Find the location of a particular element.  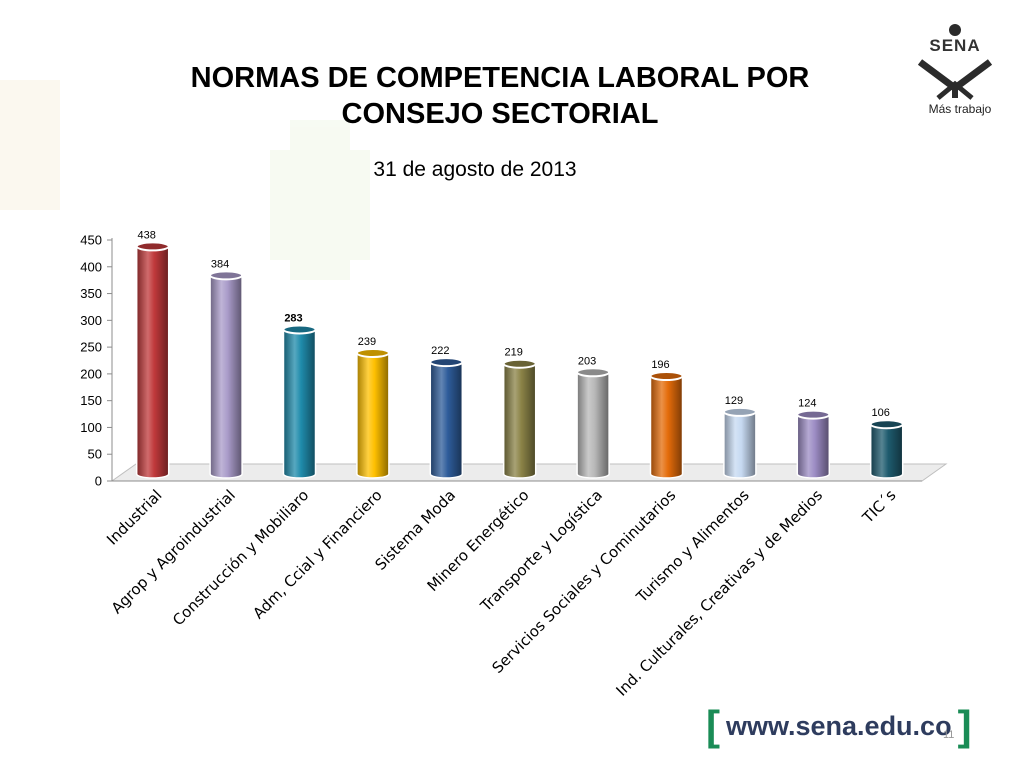

sena-logo: SENA Más trabajo is located at coordinates (960, 70).